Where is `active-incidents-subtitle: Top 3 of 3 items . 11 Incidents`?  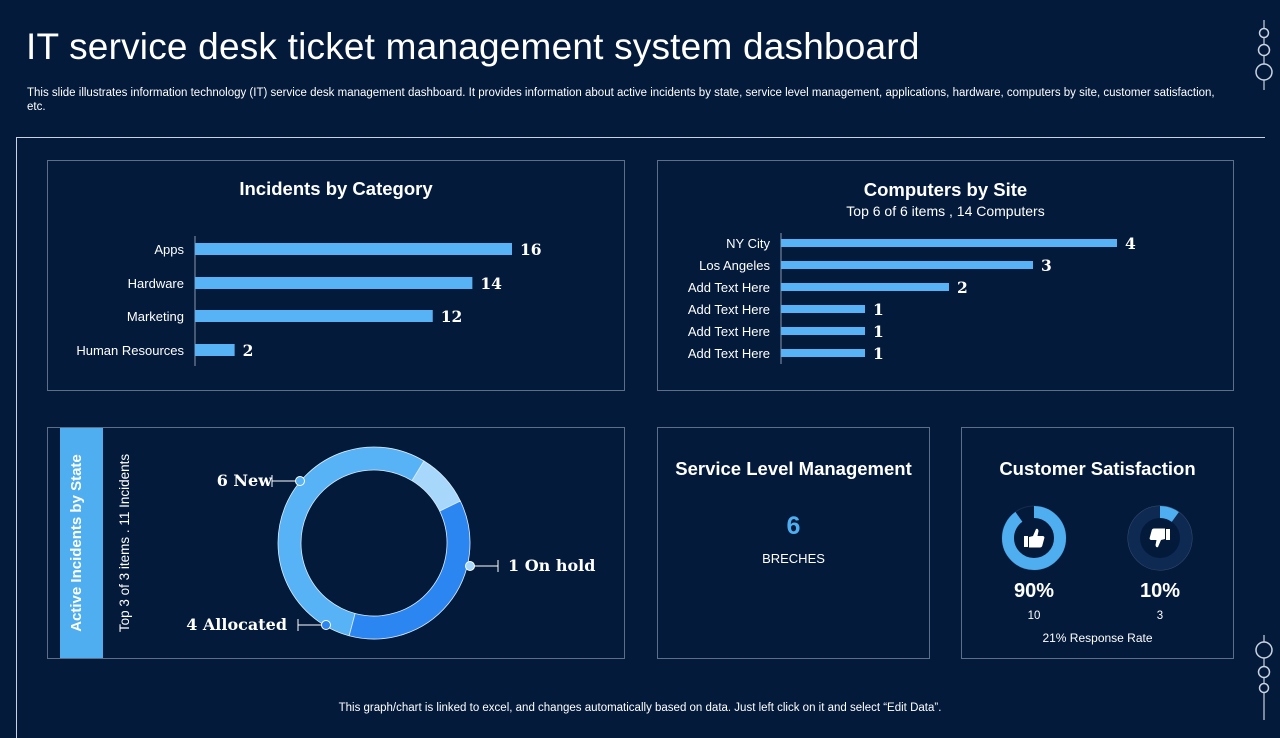 active-incidents-subtitle: Top 3 of 3 items . 11 Incidents is located at coordinates (124, 543).